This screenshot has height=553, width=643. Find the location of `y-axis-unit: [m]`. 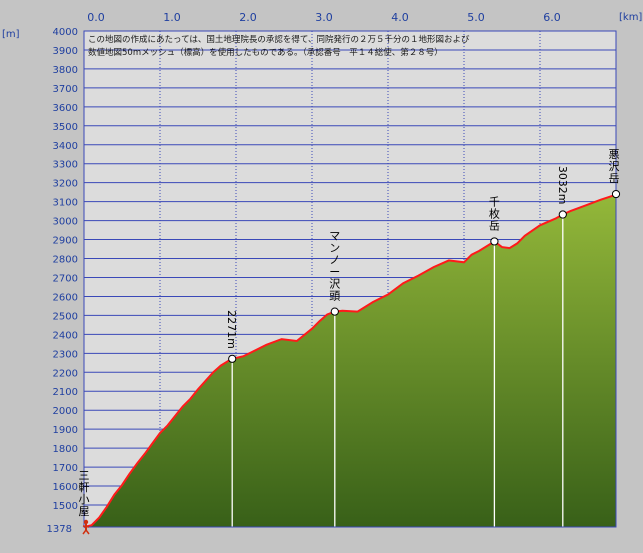

y-axis-unit: [m] is located at coordinates (11, 34).